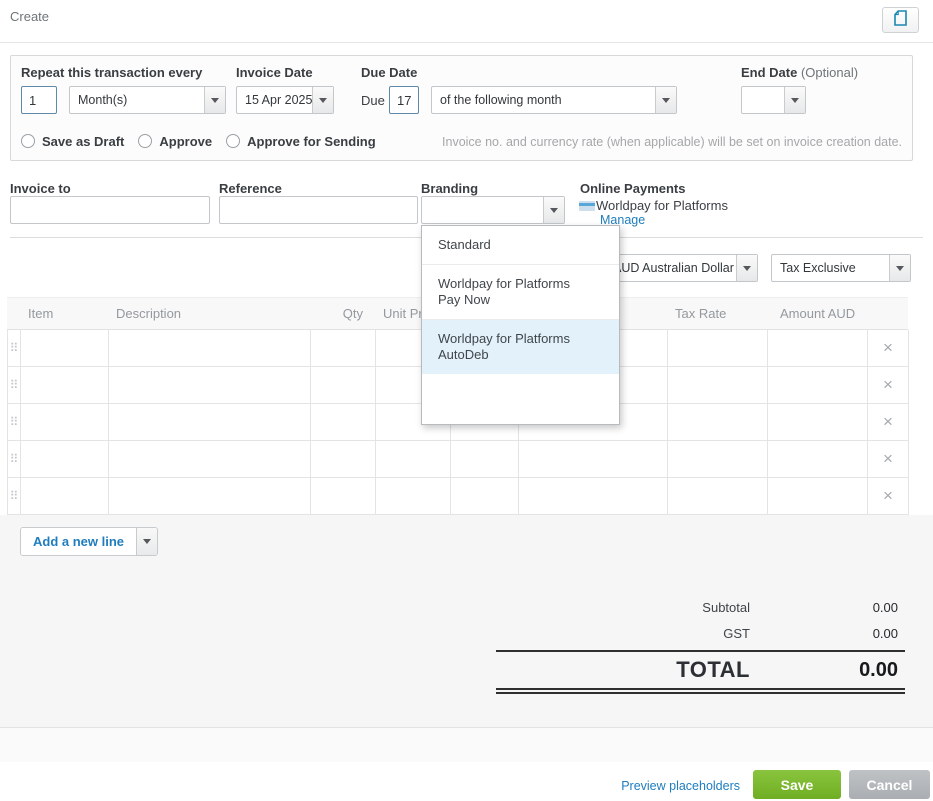  Describe the element at coordinates (633, 188) in the screenshot. I see `online-payments-label: Online Payments` at that location.